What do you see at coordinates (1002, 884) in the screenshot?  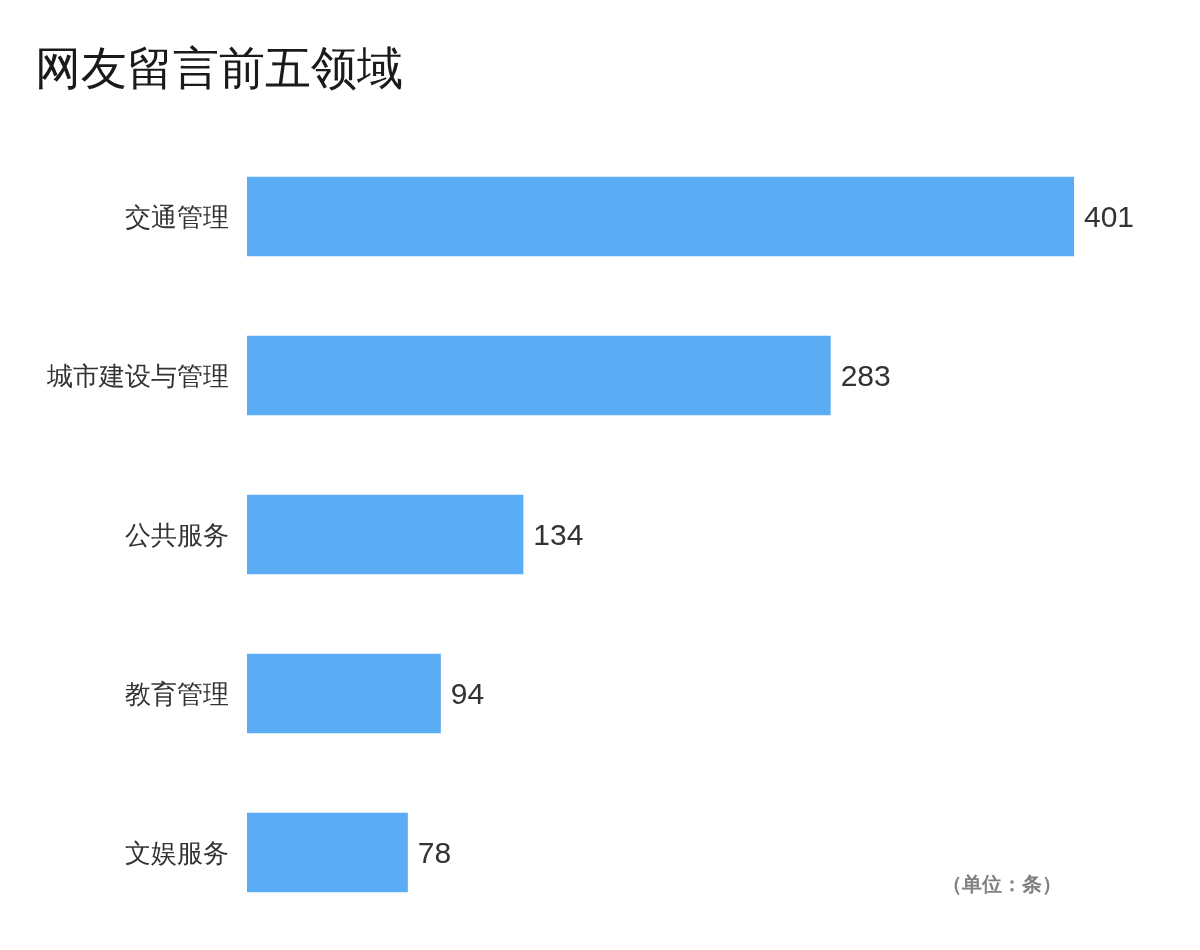 I see `annotation: （单位：条）` at bounding box center [1002, 884].